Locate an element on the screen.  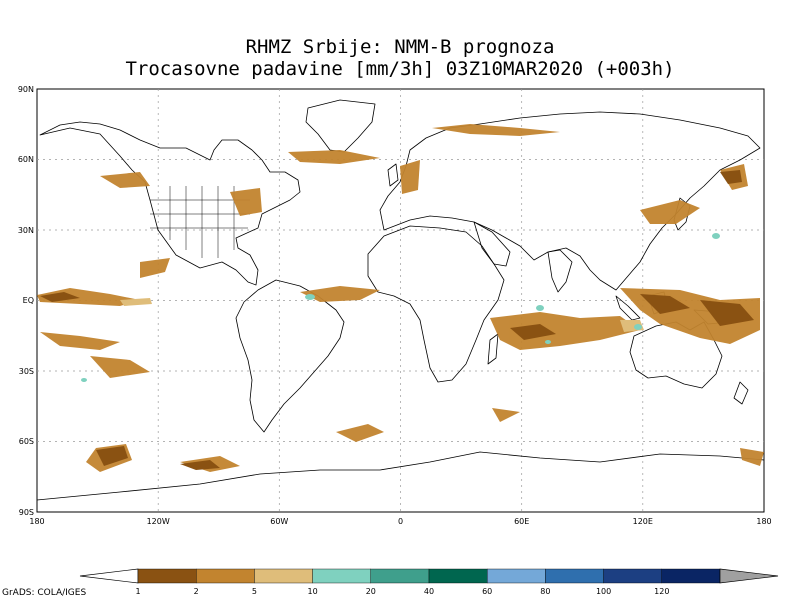
lat-label: 60N is located at coordinates (26, 159).